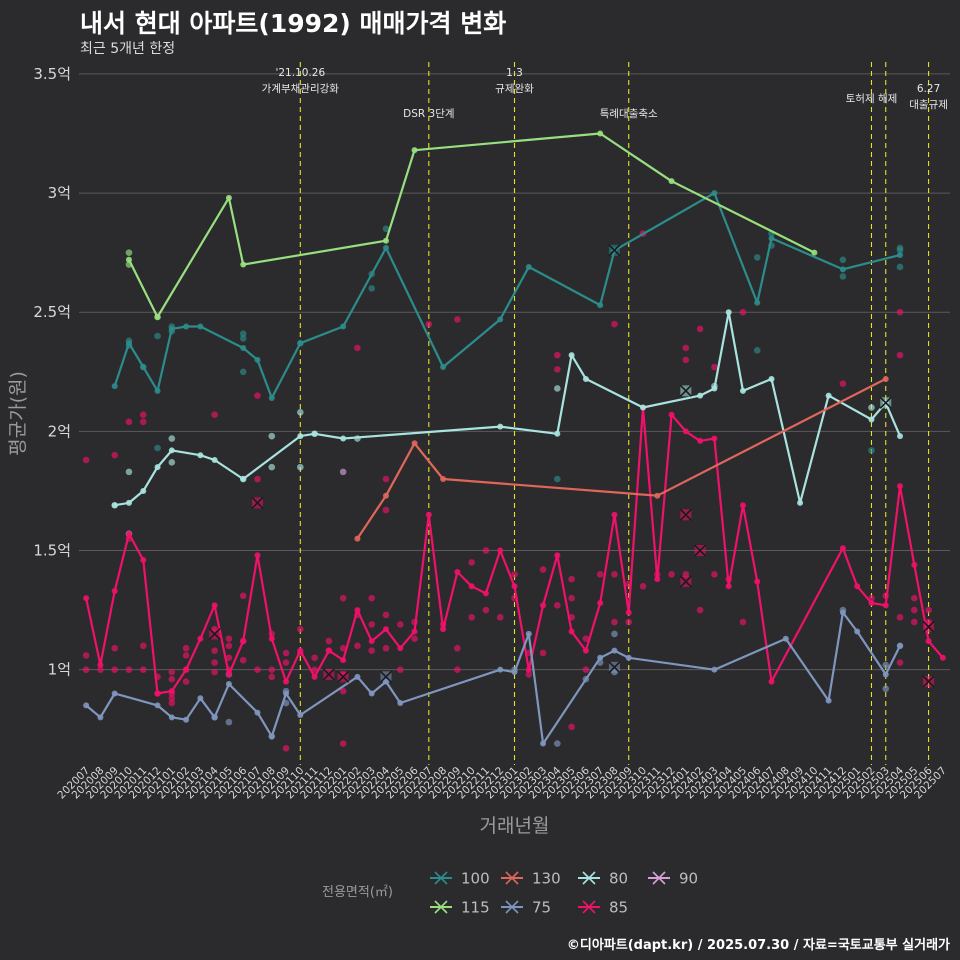 The height and width of the screenshot is (960, 960). What do you see at coordinates (526, 908) in the screenshot?
I see `legend-item-75: 75` at bounding box center [526, 908].